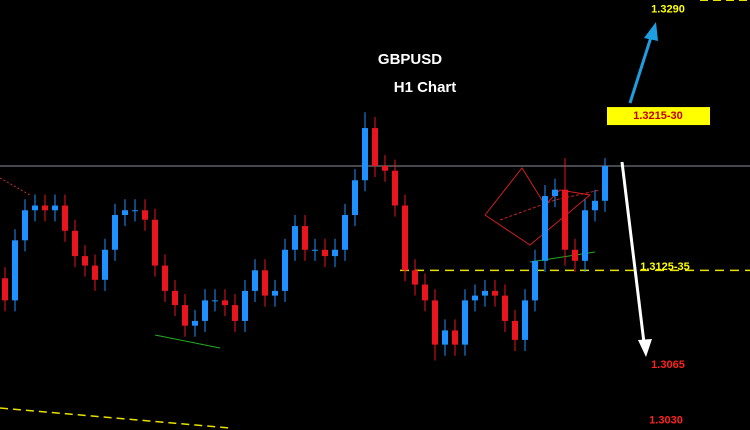  What do you see at coordinates (668, 365) in the screenshot?
I see `level-label: 1.3065` at bounding box center [668, 365].